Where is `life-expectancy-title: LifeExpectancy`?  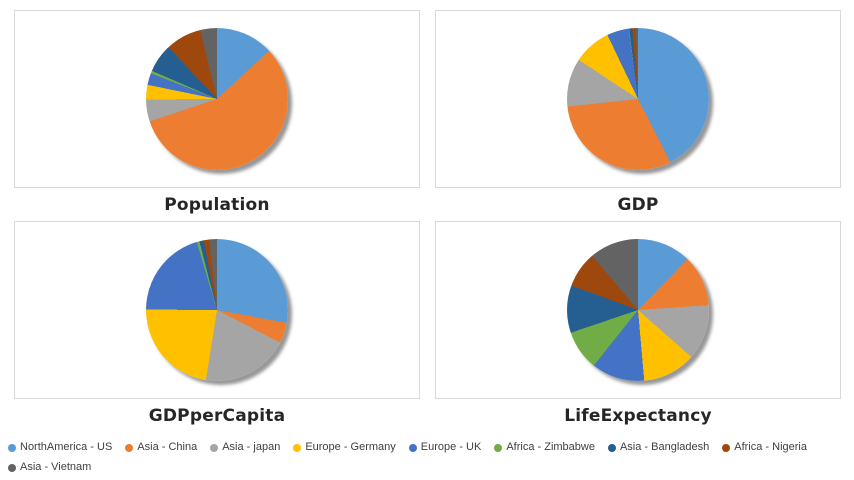
life-expectancy-title: LifeExpectancy is located at coordinates (638, 415).